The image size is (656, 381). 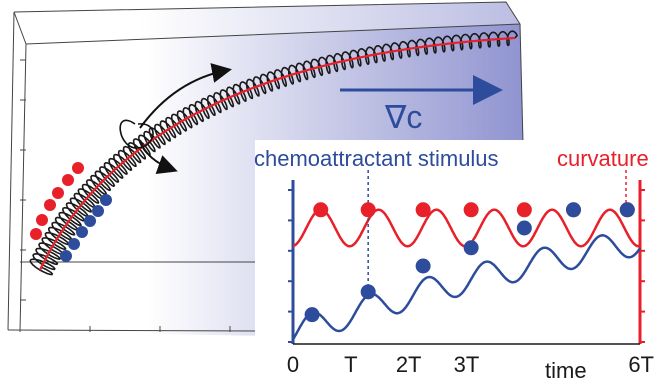 What do you see at coordinates (566, 369) in the screenshot?
I see `x-axis-label: time` at bounding box center [566, 369].